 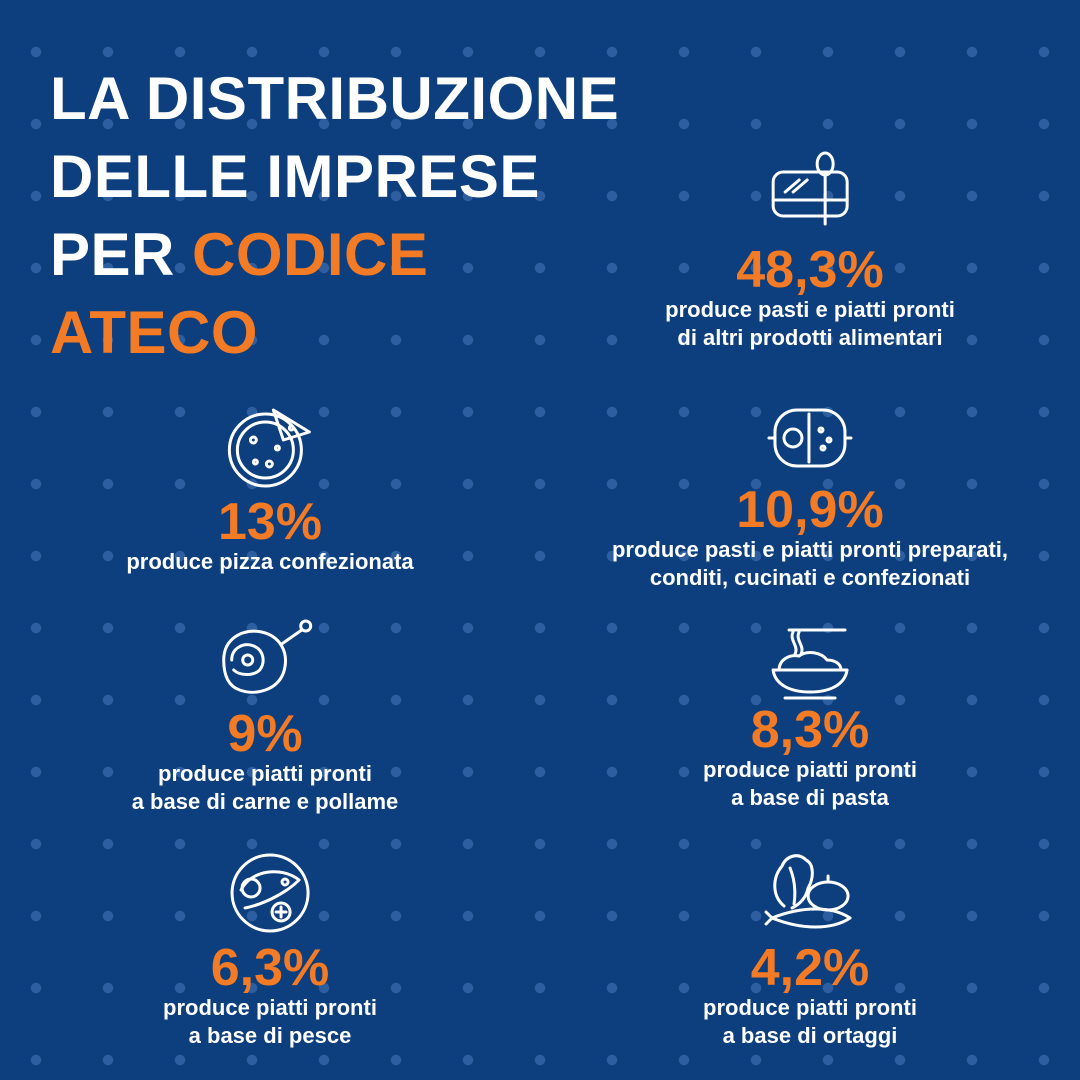 What do you see at coordinates (810, 577) in the screenshot?
I see `stat-desc-line-2: conditi, cucinati e confezionati` at bounding box center [810, 577].